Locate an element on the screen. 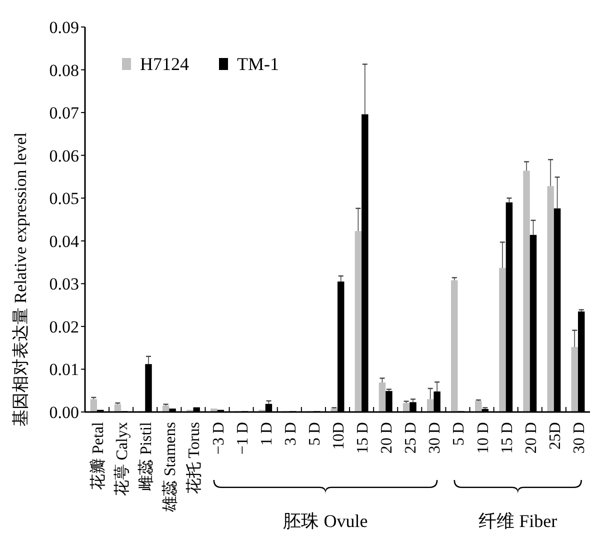 Image resolution: width=598 pixels, height=556 pixels. x-tick-label: −3 D is located at coordinates (219, 438).